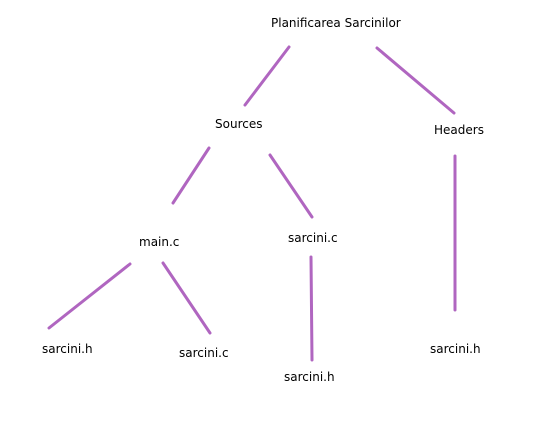  I want to click on node-headers: Headers, so click(459, 130).